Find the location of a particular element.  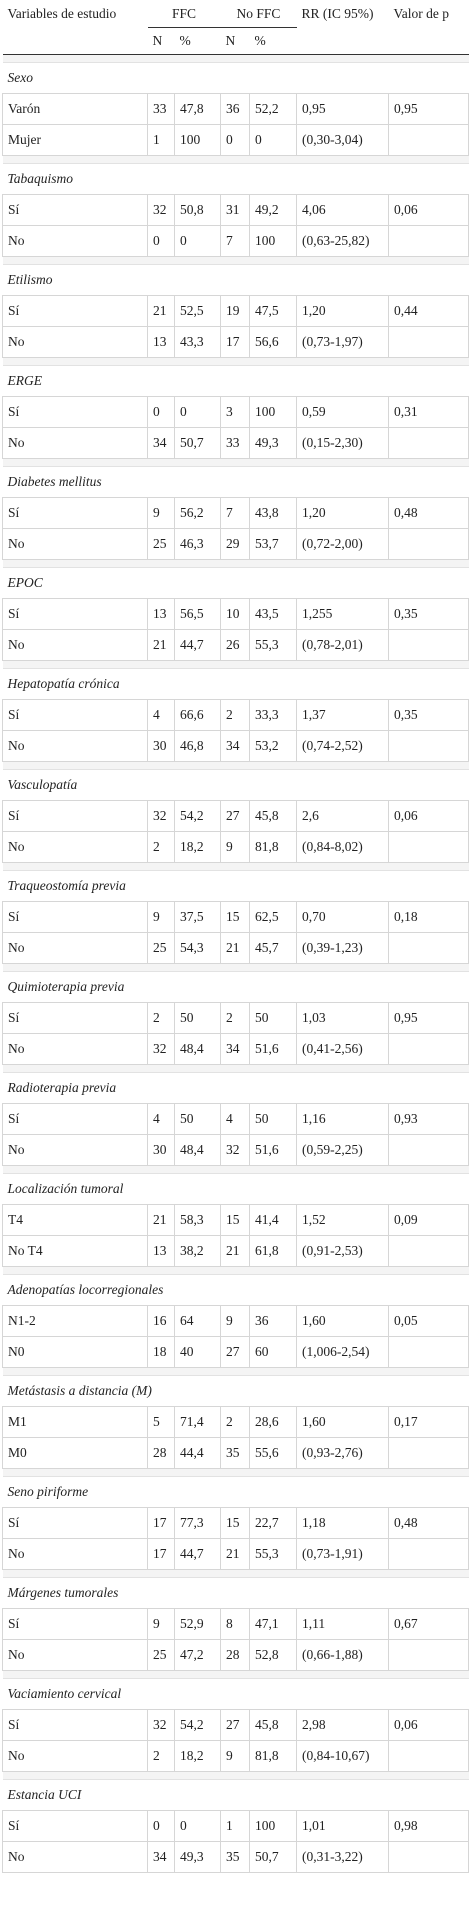

cell: 50,8 is located at coordinates (197, 210).